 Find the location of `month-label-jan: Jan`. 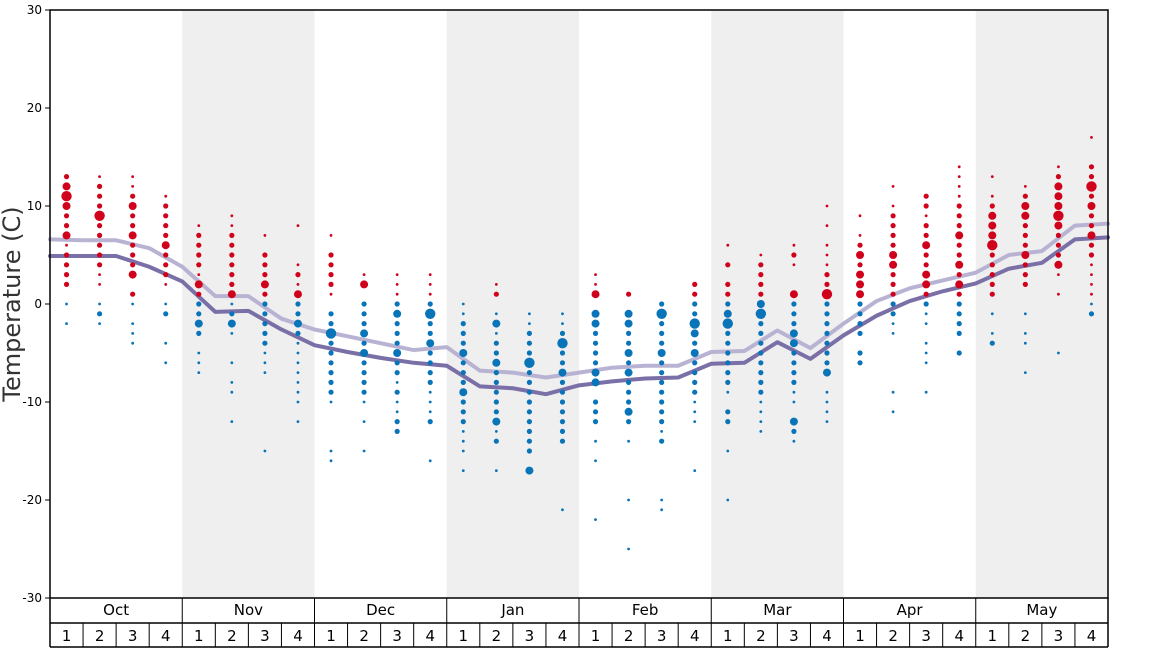

month-label-jan: Jan is located at coordinates (512, 610).